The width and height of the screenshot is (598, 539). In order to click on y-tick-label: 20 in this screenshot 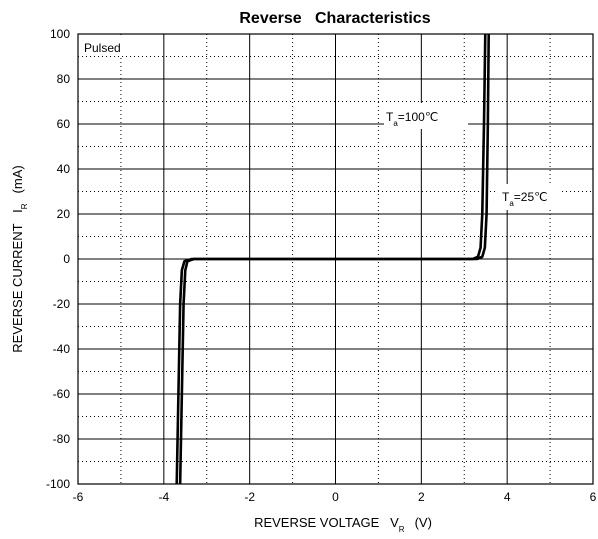, I will do `click(64, 214)`.